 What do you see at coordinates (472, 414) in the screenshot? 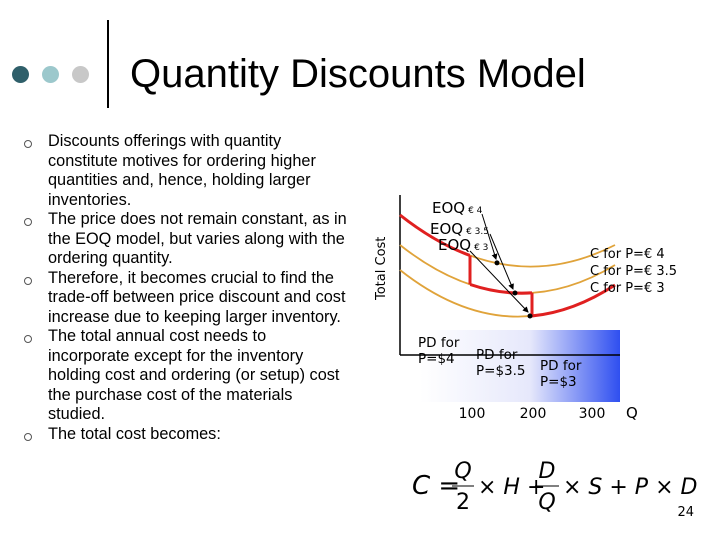
I see `x-tick-label: 100` at bounding box center [472, 414].